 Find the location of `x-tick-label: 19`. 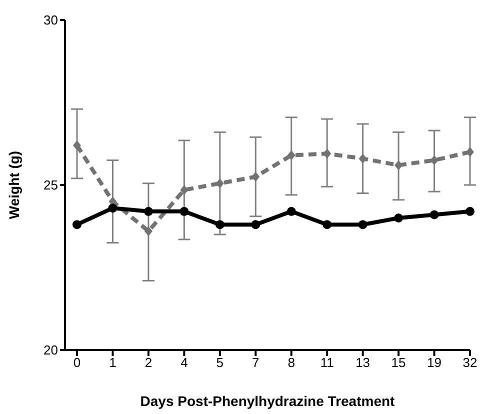

x-tick-label: 19 is located at coordinates (434, 362).